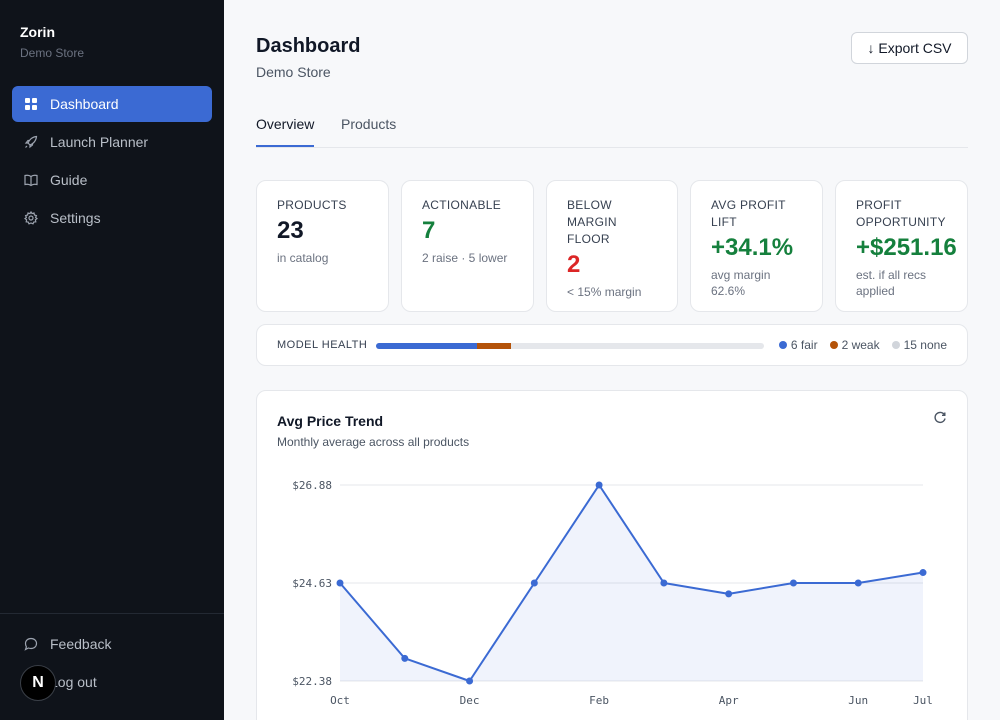 Image resolution: width=1000 pixels, height=720 pixels. I want to click on logout-link: Log out, so click(112, 682).